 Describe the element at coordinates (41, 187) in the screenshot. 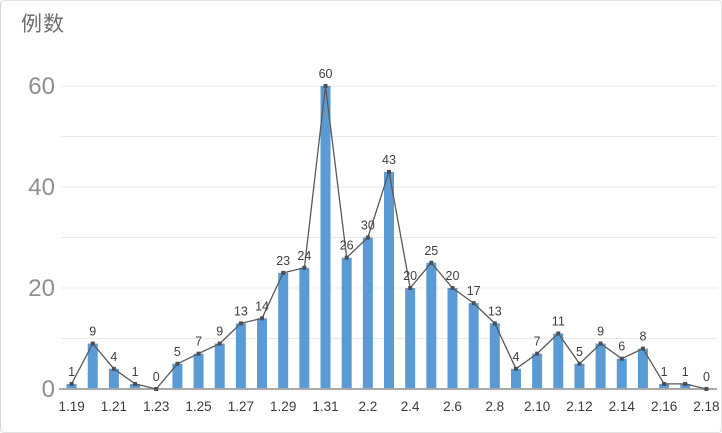

I see `y-tick-label: 40` at that location.